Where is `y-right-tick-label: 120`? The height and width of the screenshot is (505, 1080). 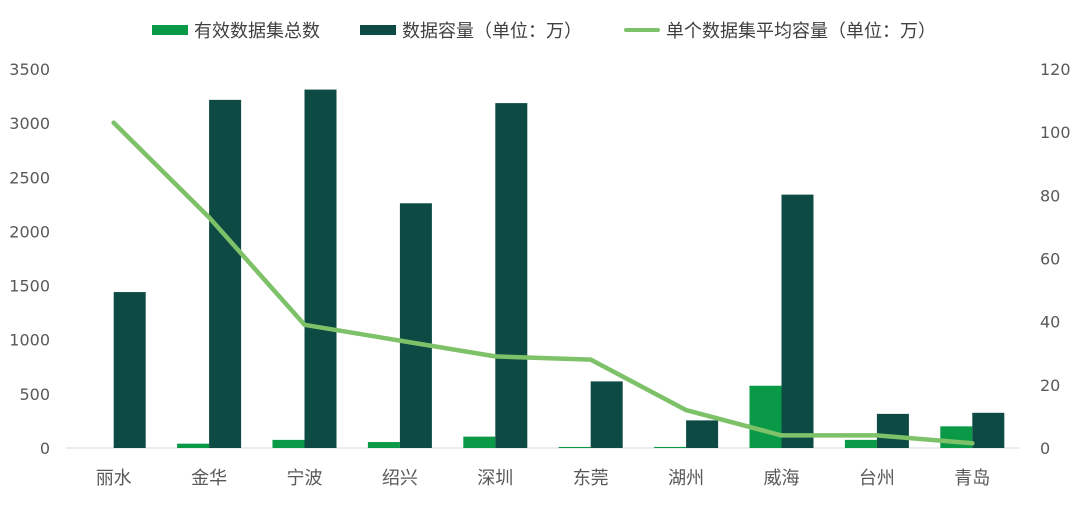
y-right-tick-label: 120 is located at coordinates (1055, 69).